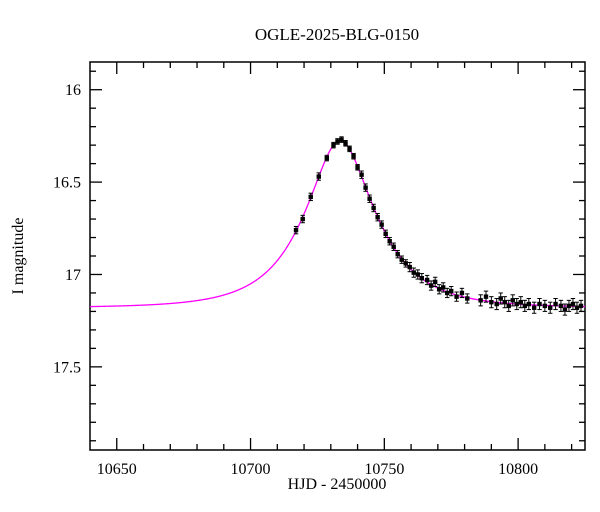 This screenshot has width=600, height=512. I want to click on chart-title: OGLE-2025-BLG-0150, so click(337, 34).